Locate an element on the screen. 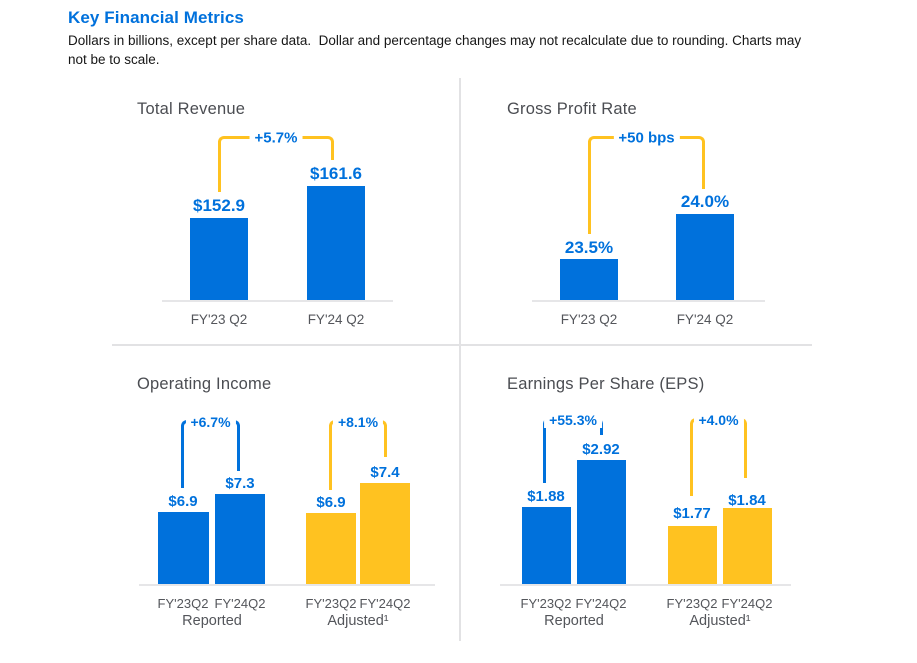 The width and height of the screenshot is (917, 663). x-axis-label-eps-adjusted-fy24: FY'24Q2 is located at coordinates (747, 603).